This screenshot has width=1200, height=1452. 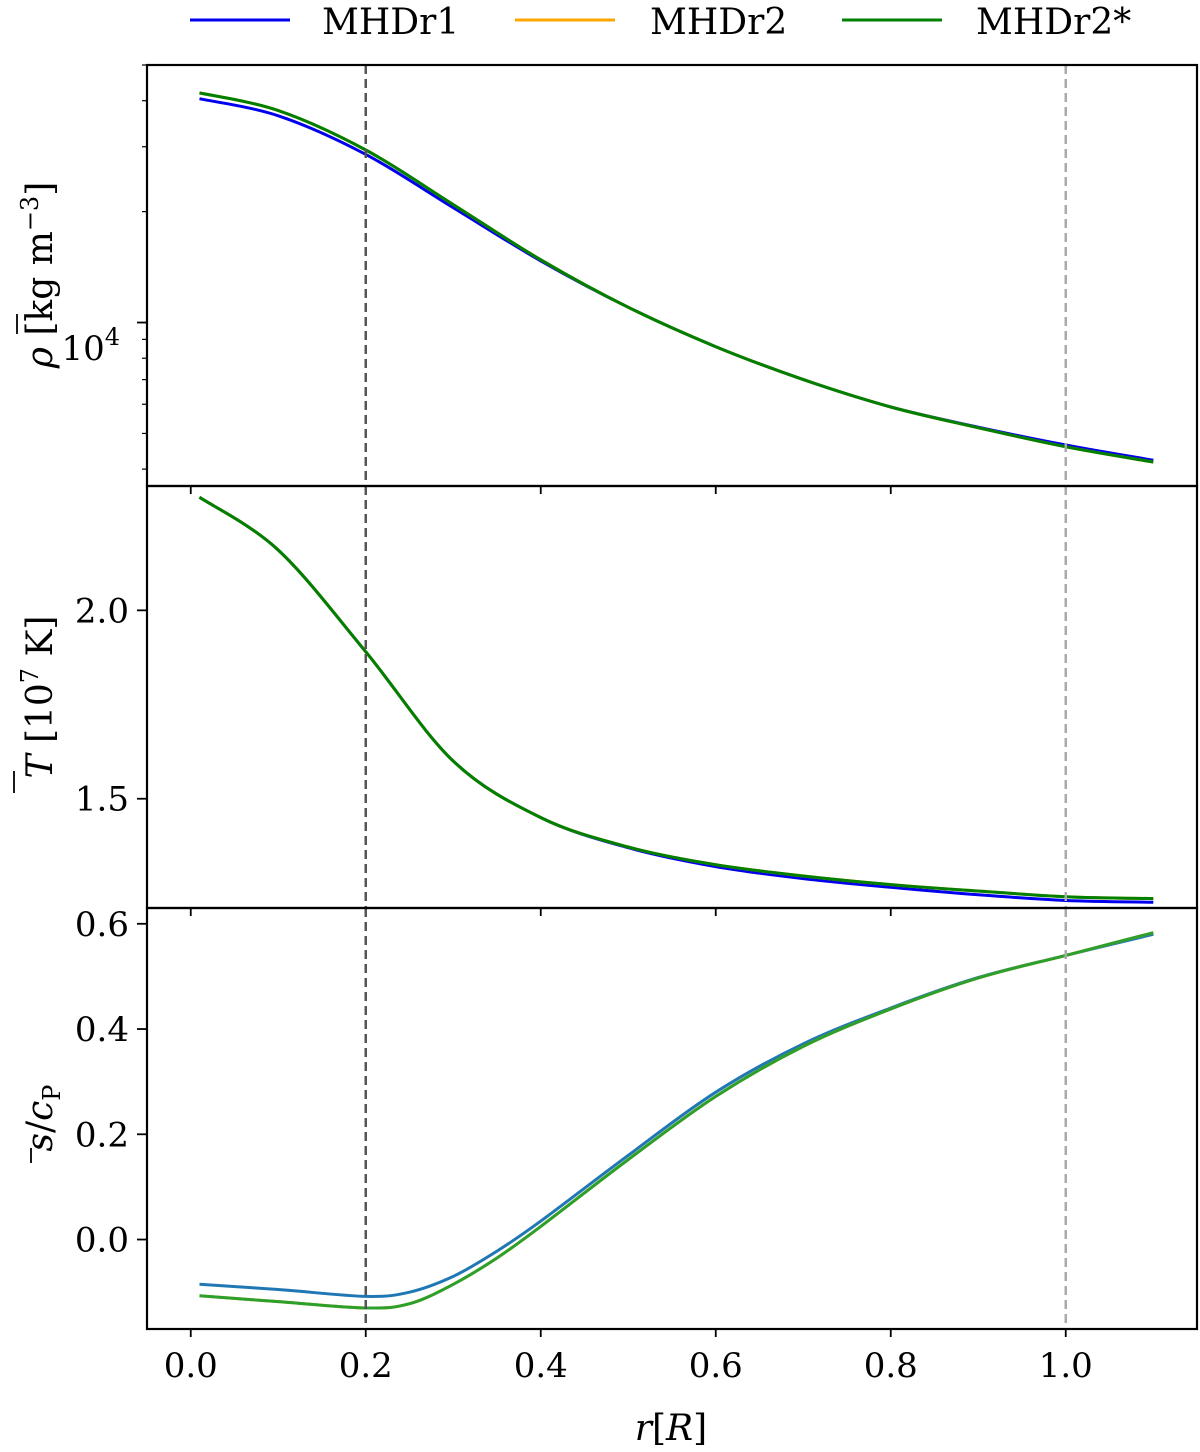 What do you see at coordinates (102, 1135) in the screenshot?
I see `entropy-ytick-label-0-2: 0.2` at bounding box center [102, 1135].